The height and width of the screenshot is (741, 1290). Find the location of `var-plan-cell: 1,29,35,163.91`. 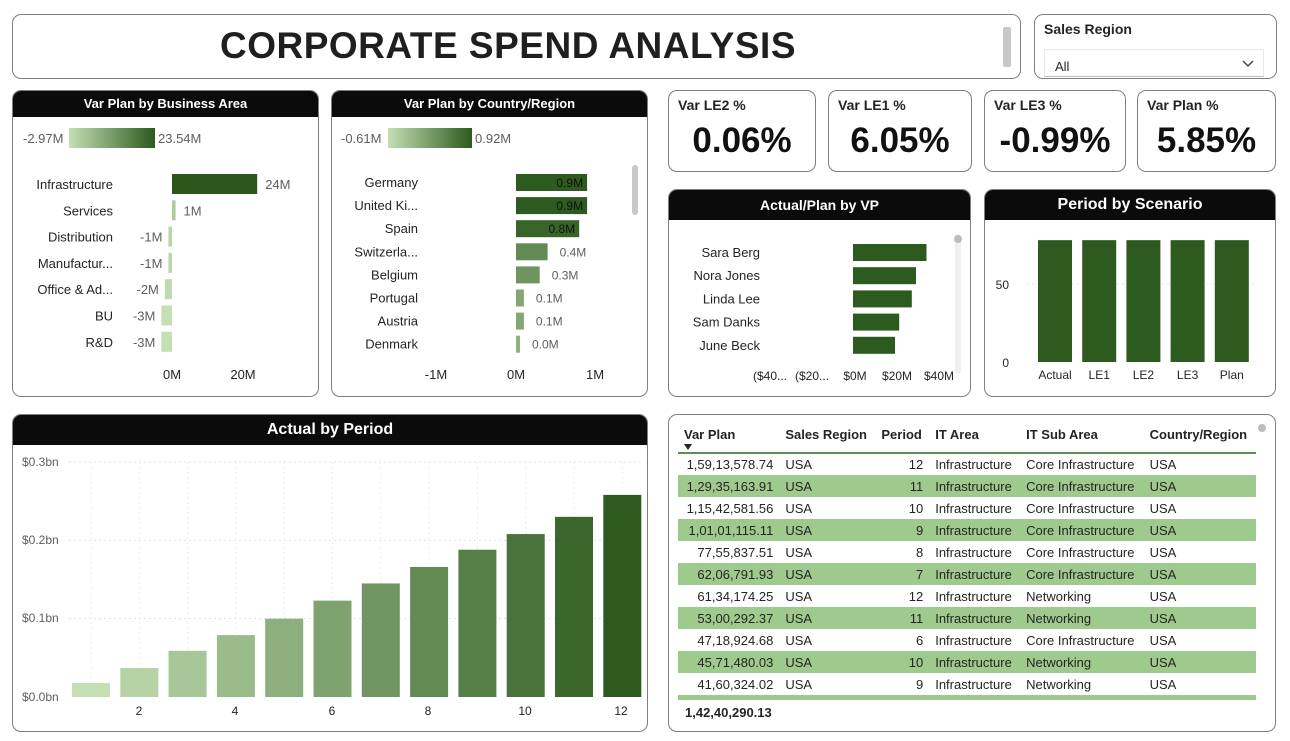

var-plan-cell: 1,29,35,163.91 is located at coordinates (729, 486).